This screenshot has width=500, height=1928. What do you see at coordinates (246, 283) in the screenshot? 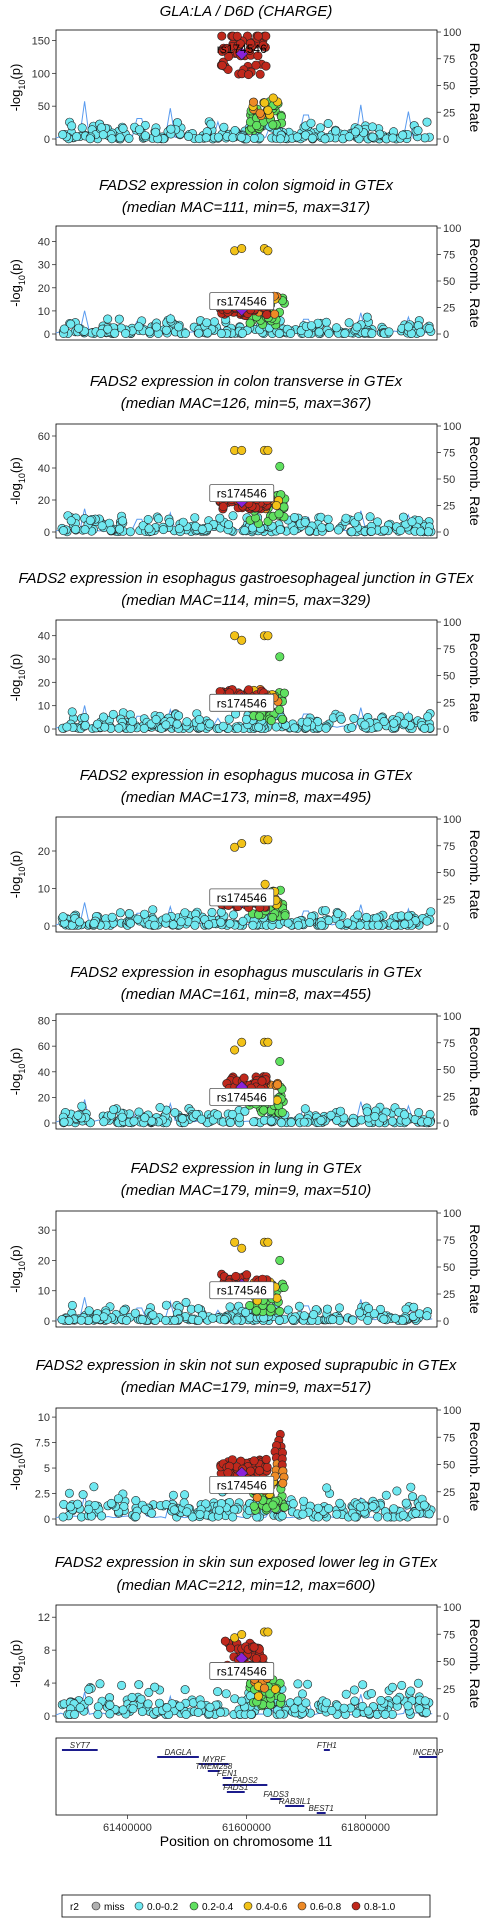
I see `plot-frame` at bounding box center [246, 283].